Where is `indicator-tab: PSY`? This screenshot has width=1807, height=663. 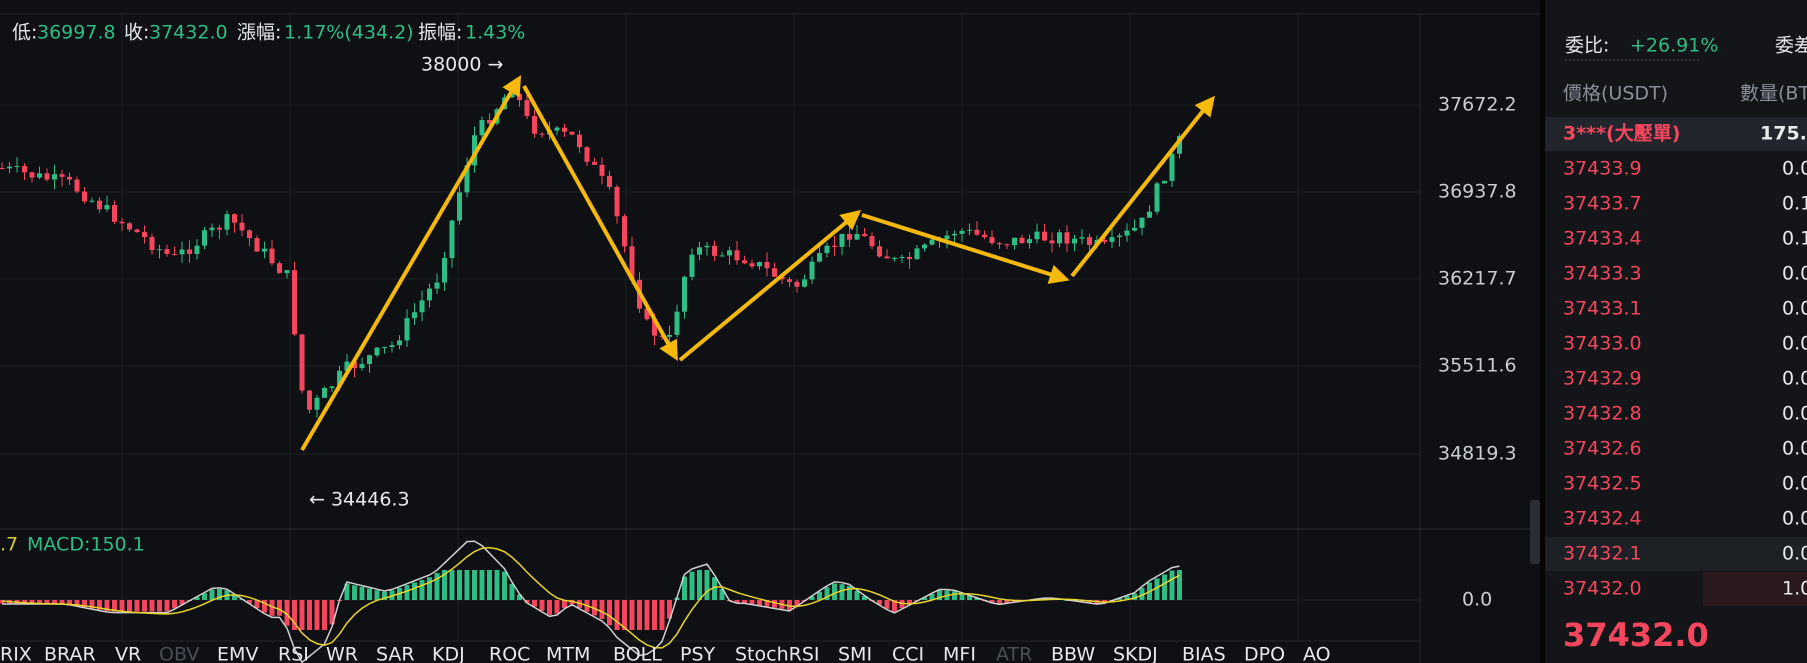 indicator-tab: PSY is located at coordinates (698, 653).